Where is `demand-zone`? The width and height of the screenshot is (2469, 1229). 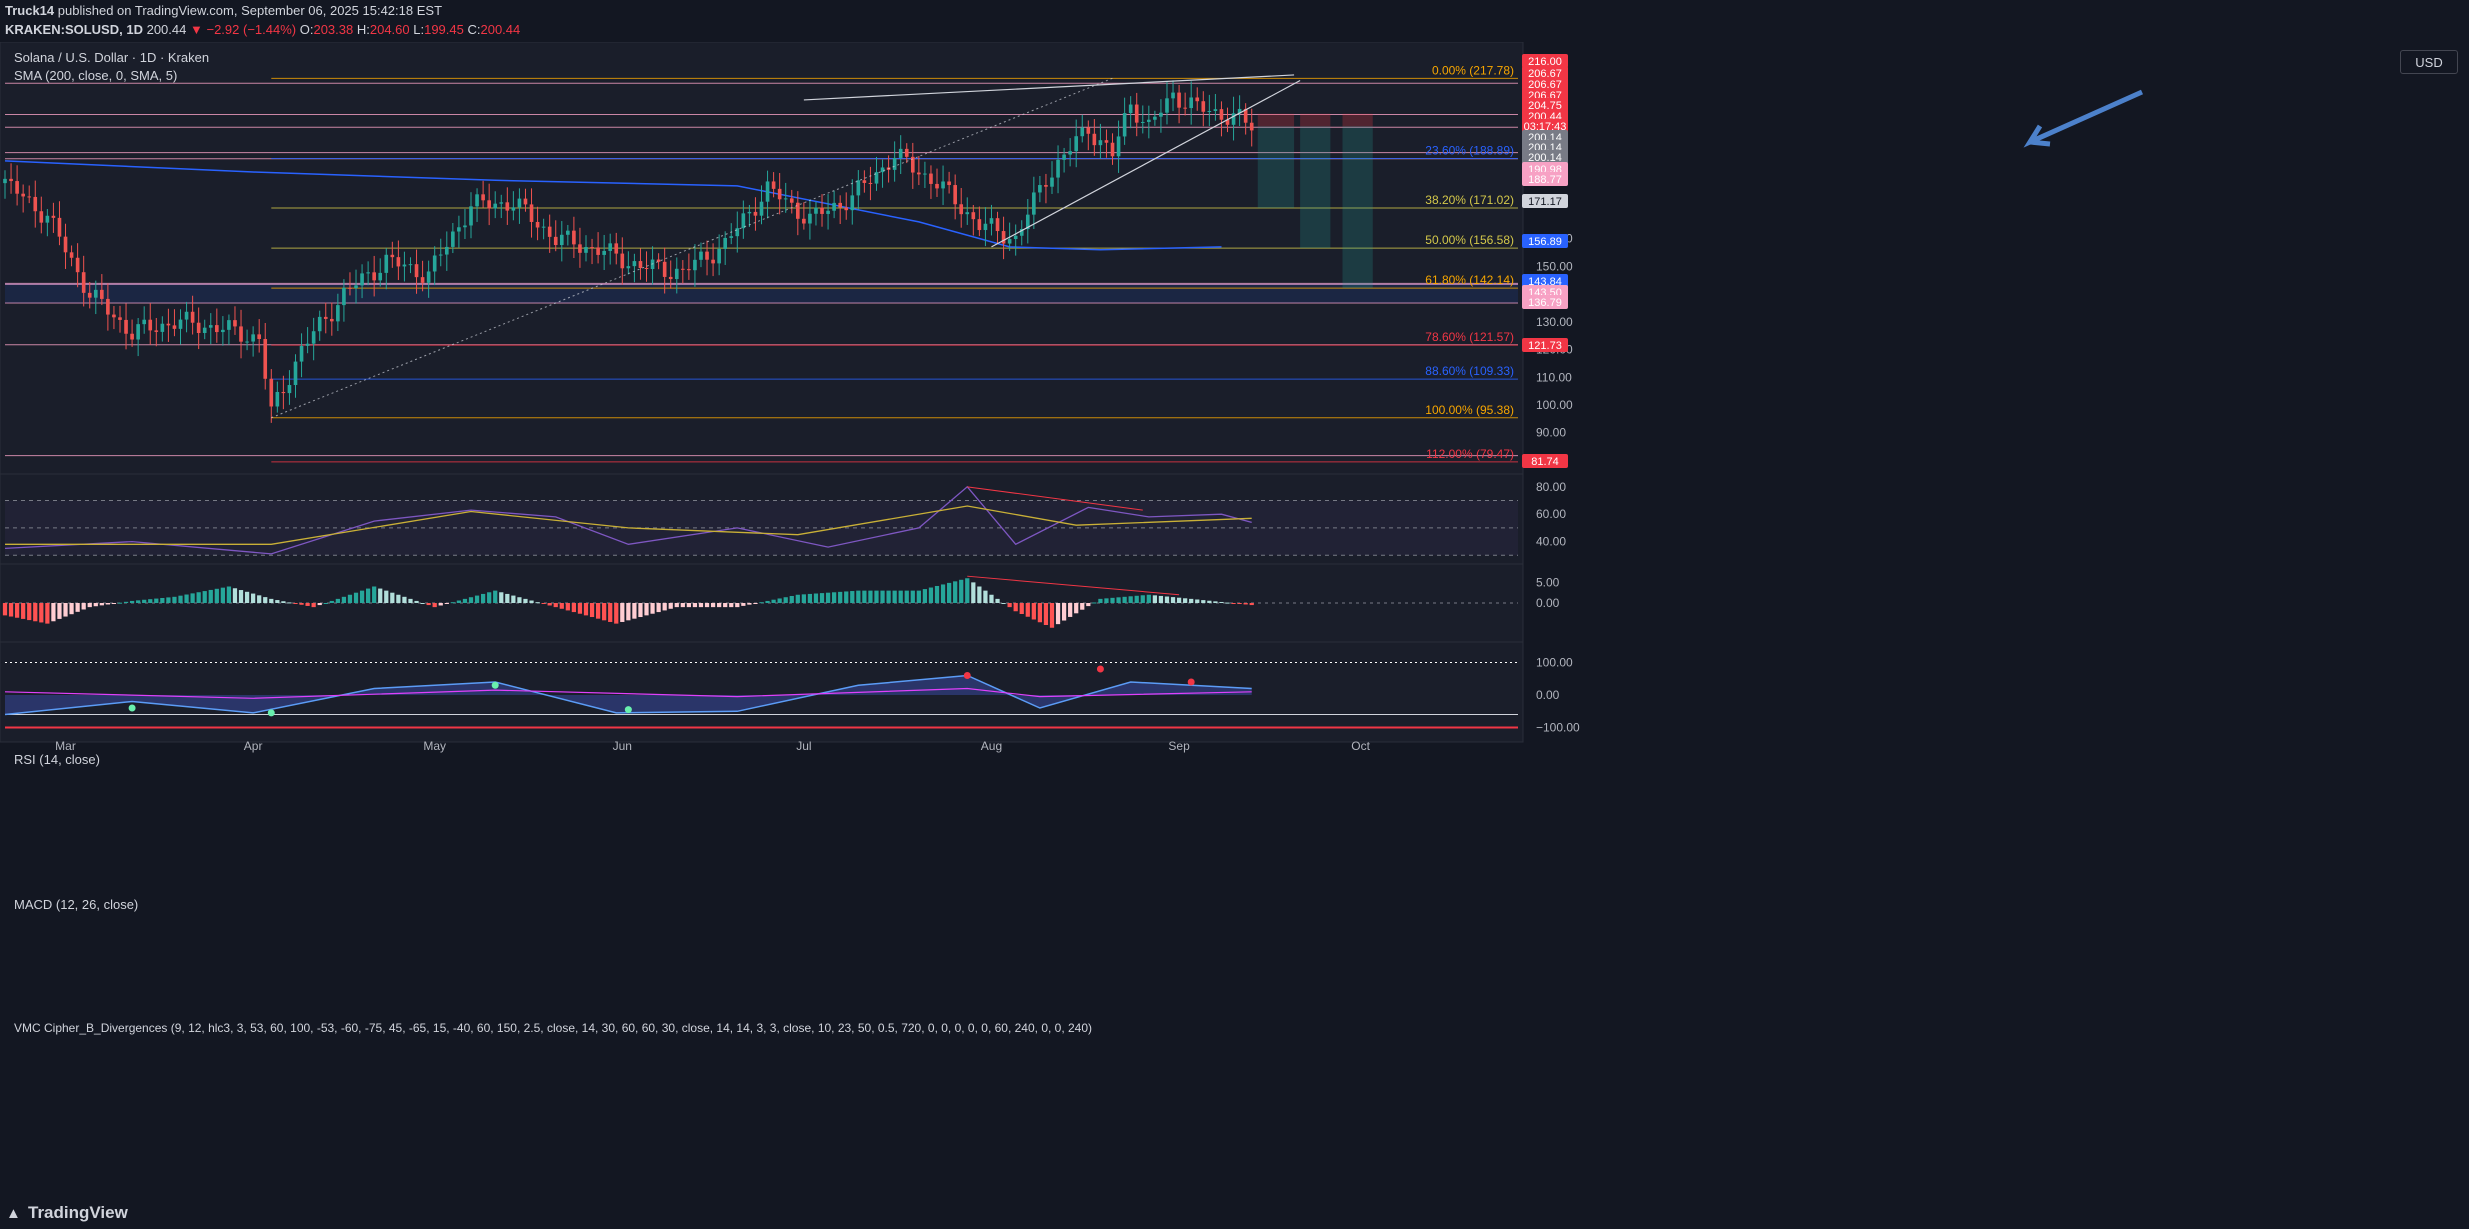
demand-zone is located at coordinates (761, 293).